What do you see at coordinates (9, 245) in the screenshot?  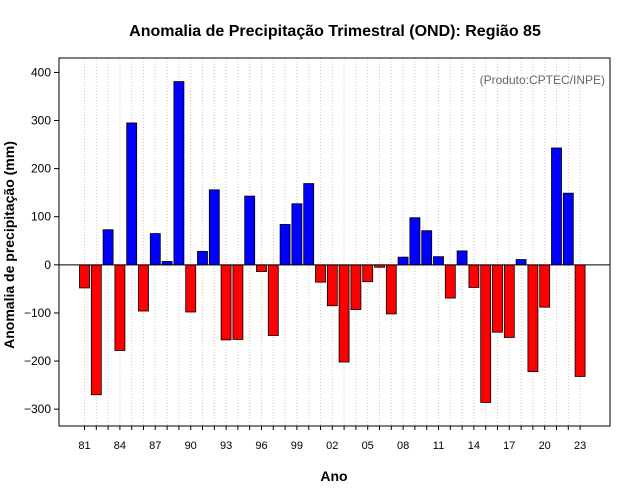 I see `y-axis-label: Anomalia de precipitação (mm)` at bounding box center [9, 245].